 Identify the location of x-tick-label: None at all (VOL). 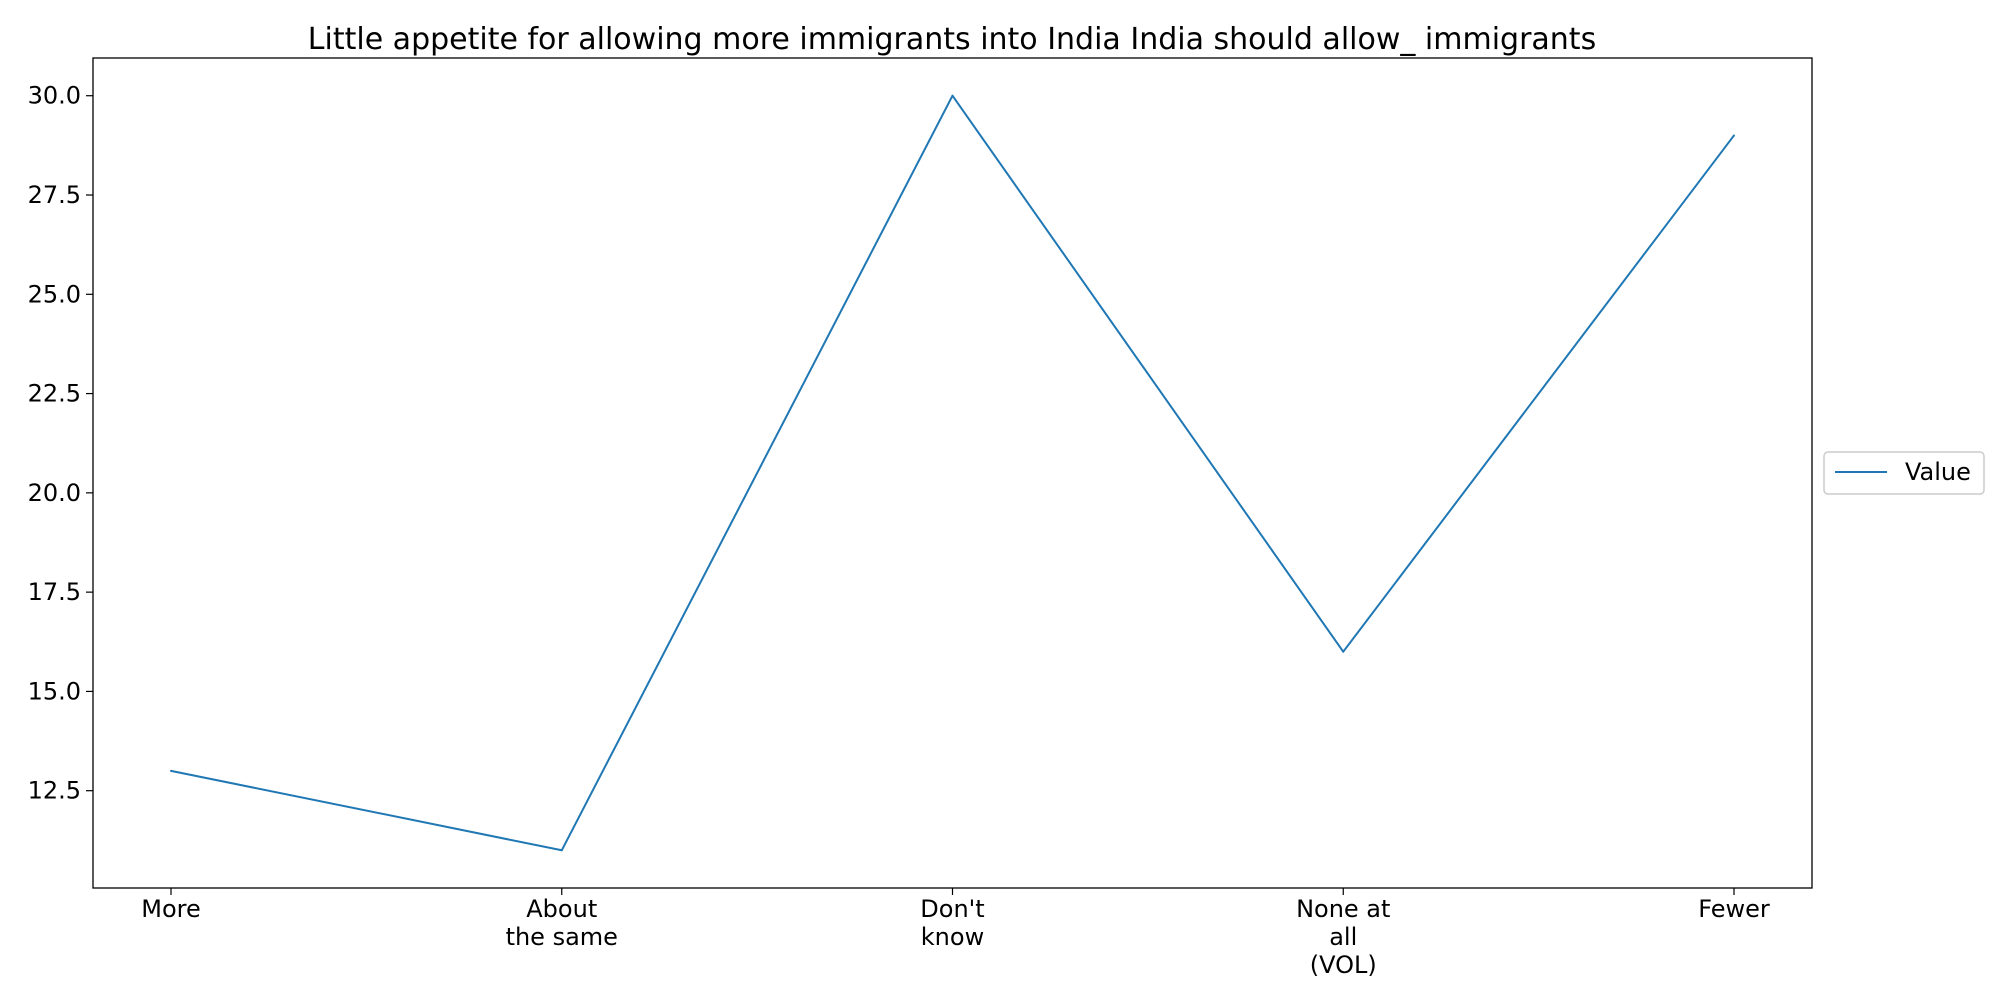
(1343, 937).